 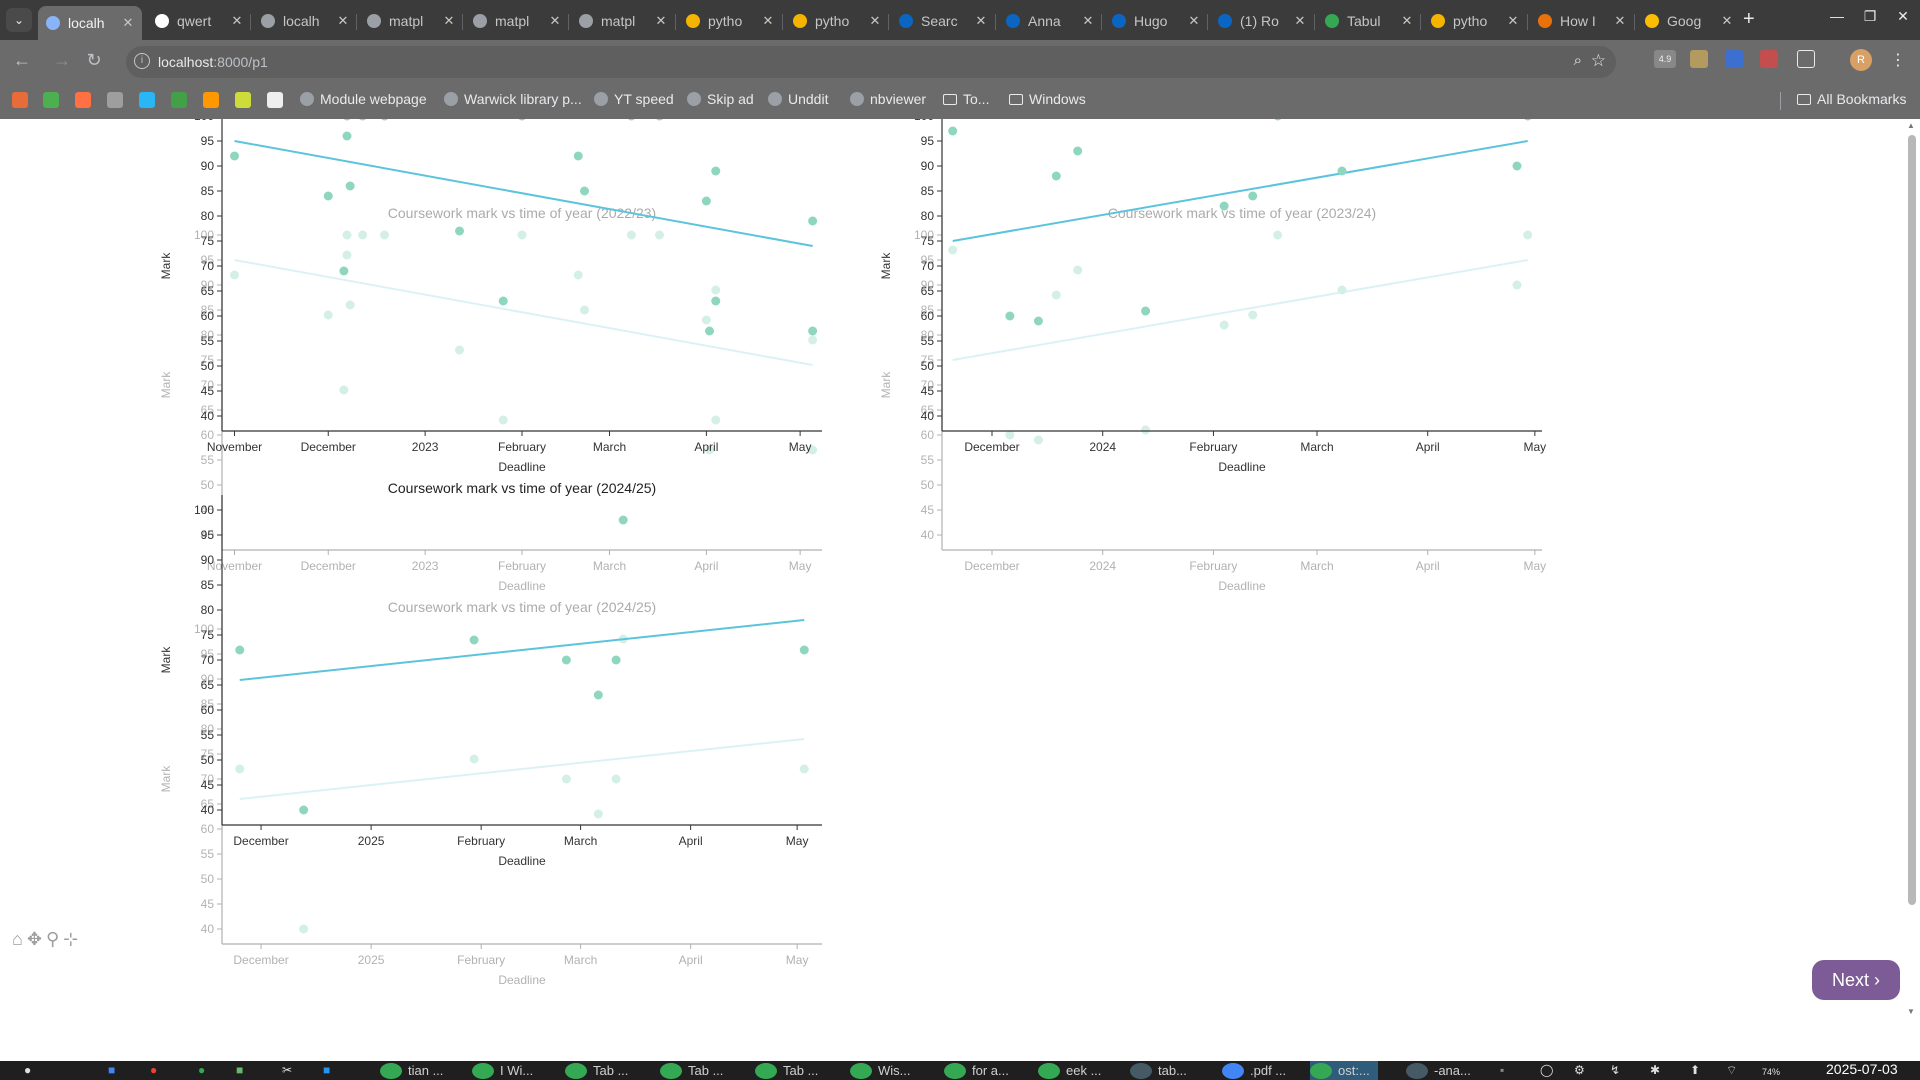 I want to click on extension-notes-icon, so click(x=1699, y=59).